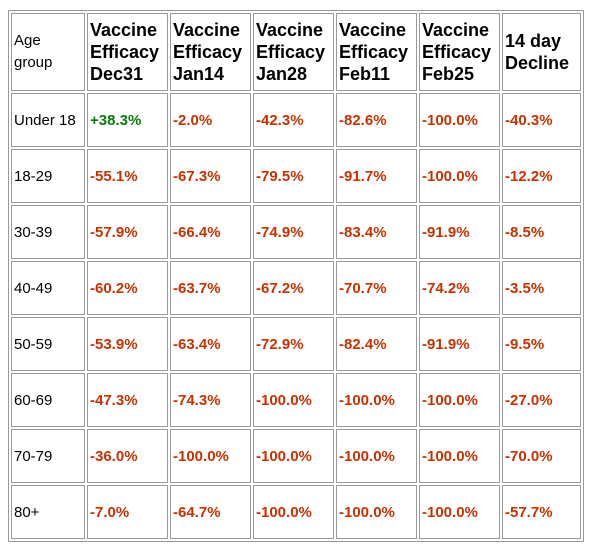 The image size is (607, 544). What do you see at coordinates (541, 400) in the screenshot?
I see `value-cell: -27.0%` at bounding box center [541, 400].